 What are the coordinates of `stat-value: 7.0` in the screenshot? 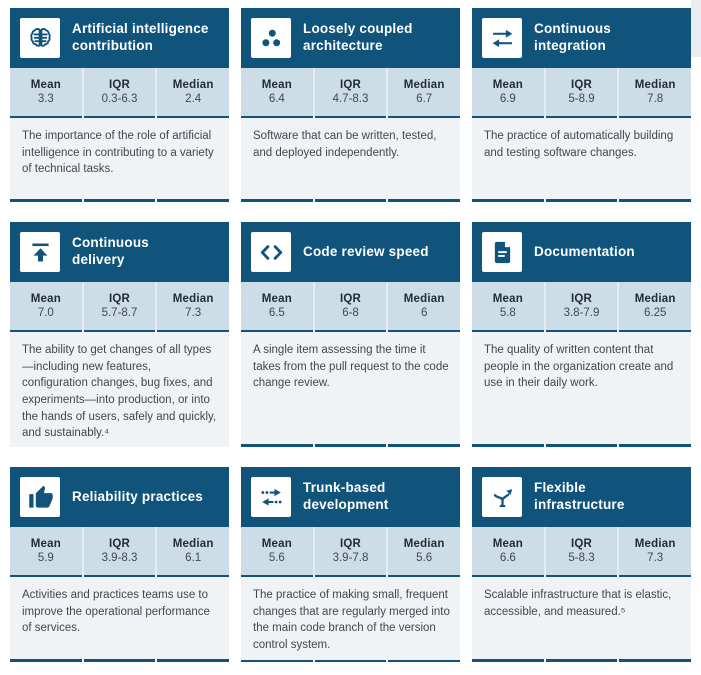 It's located at (45, 313).